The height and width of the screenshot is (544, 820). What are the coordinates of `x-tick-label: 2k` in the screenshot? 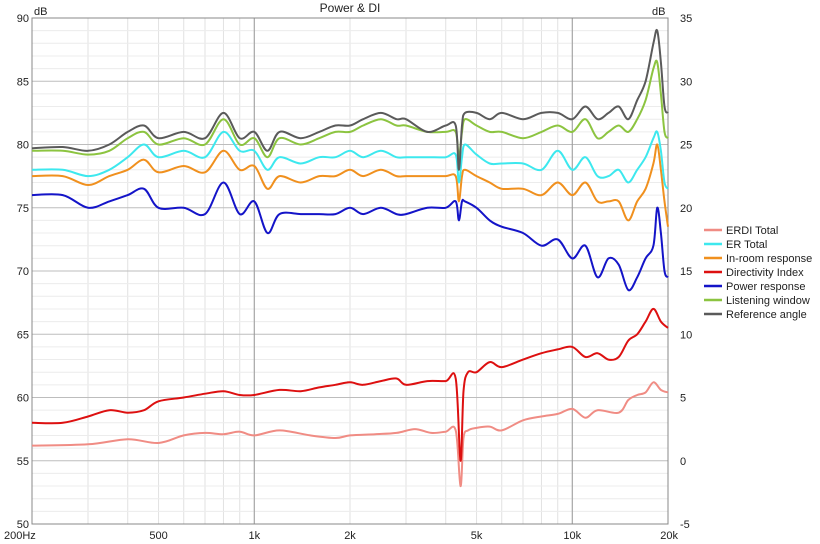 It's located at (350, 536).